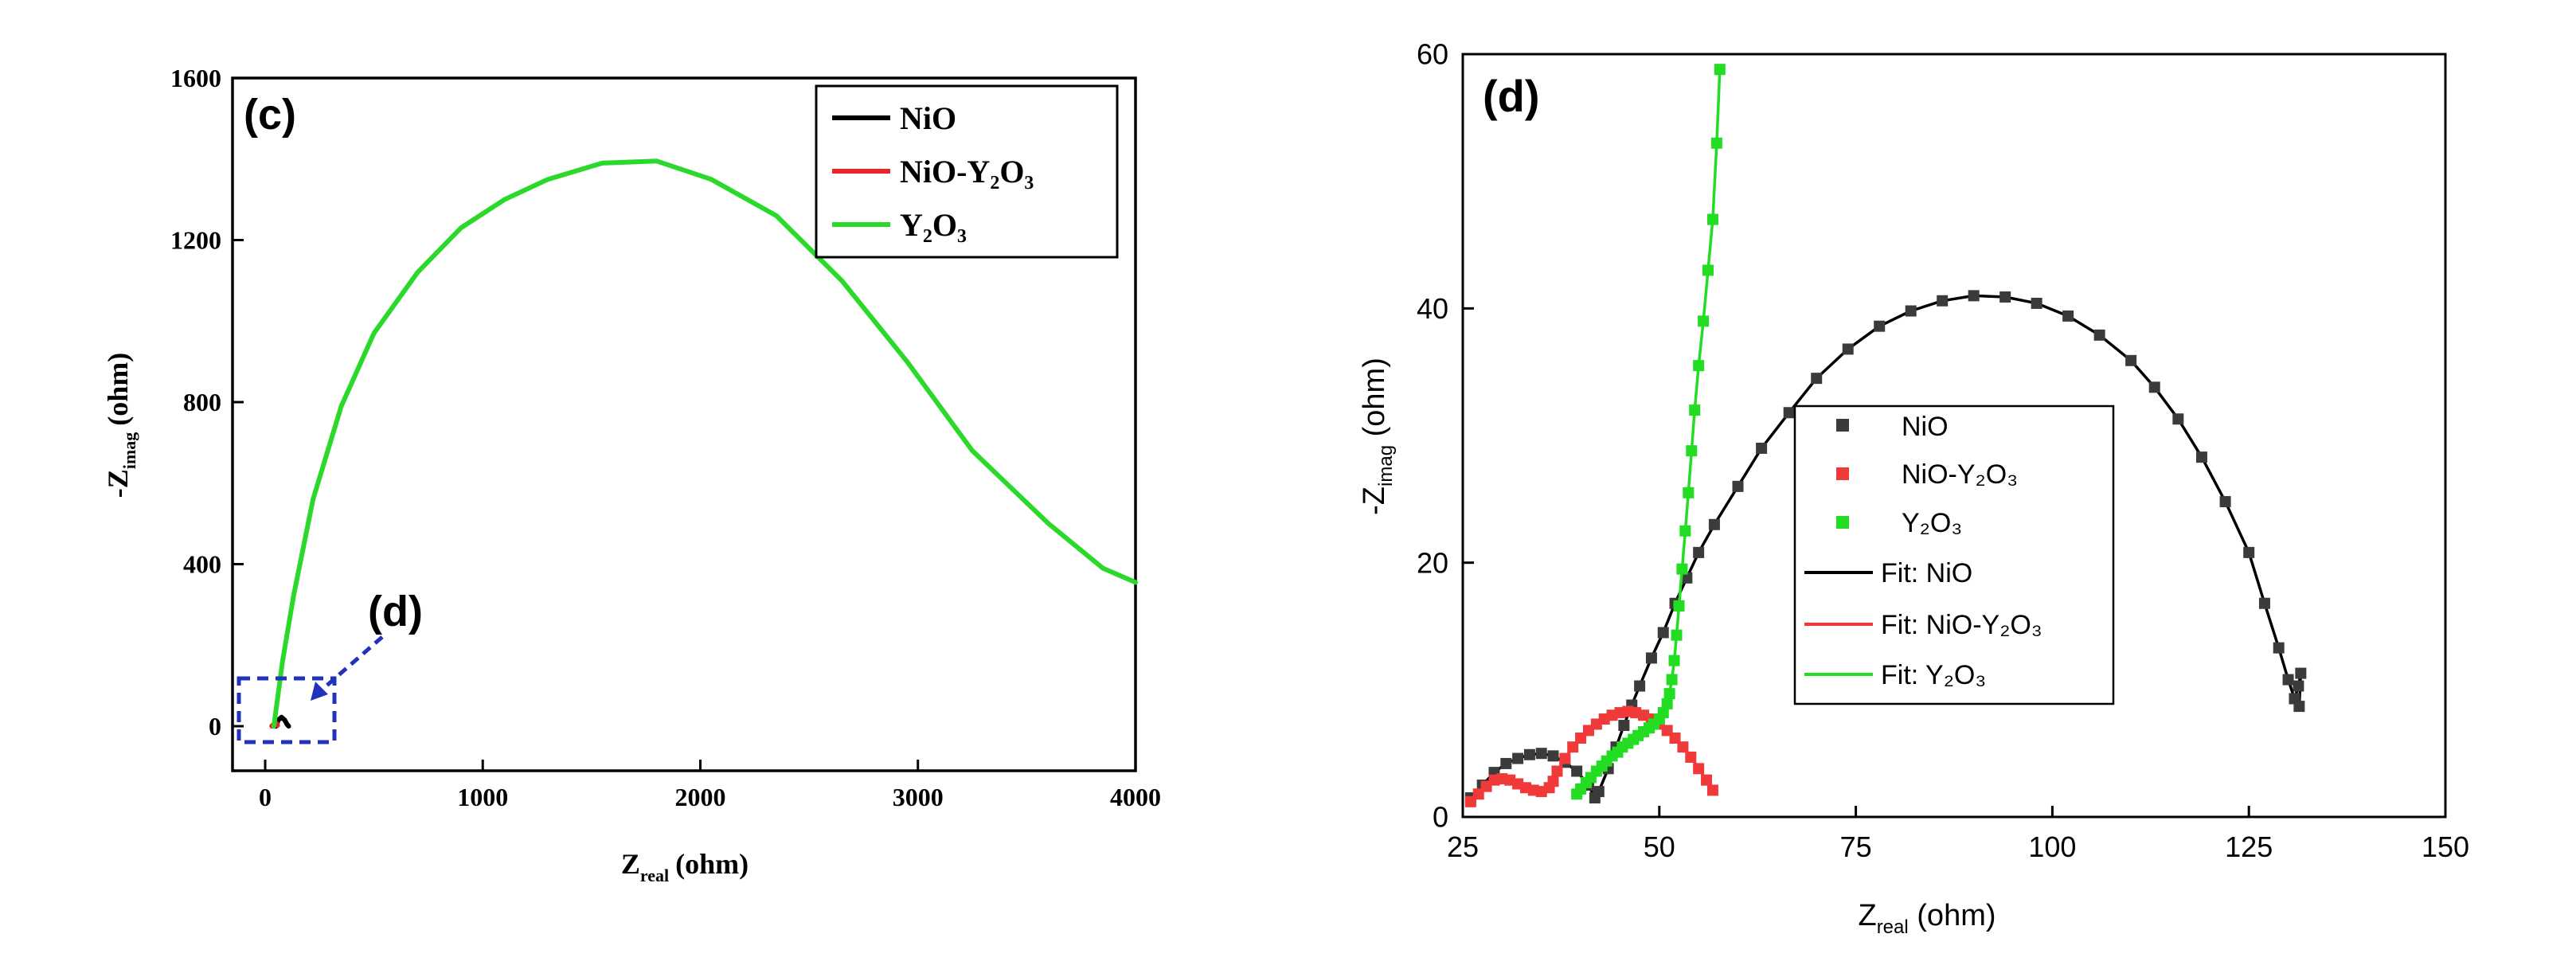 This screenshot has width=2576, height=973. I want to click on x-tick-label-2000: 2000, so click(699, 797).